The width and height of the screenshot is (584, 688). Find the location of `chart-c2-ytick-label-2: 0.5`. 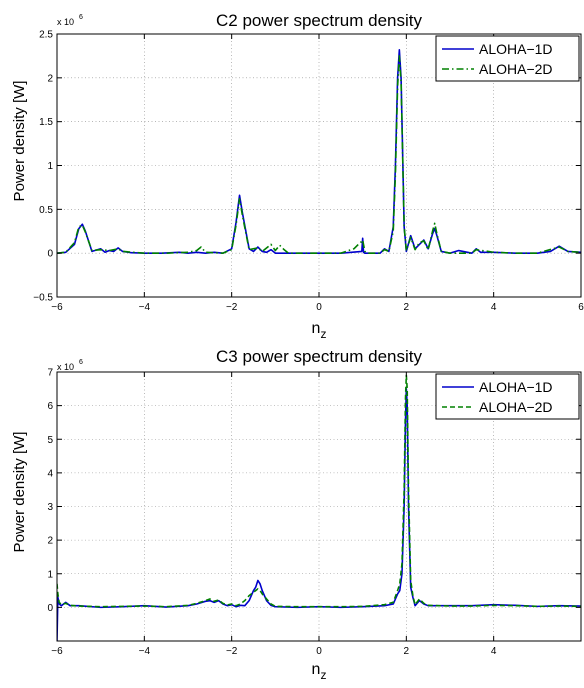

chart-c2-ytick-label-2: 0.5 is located at coordinates (46, 210).